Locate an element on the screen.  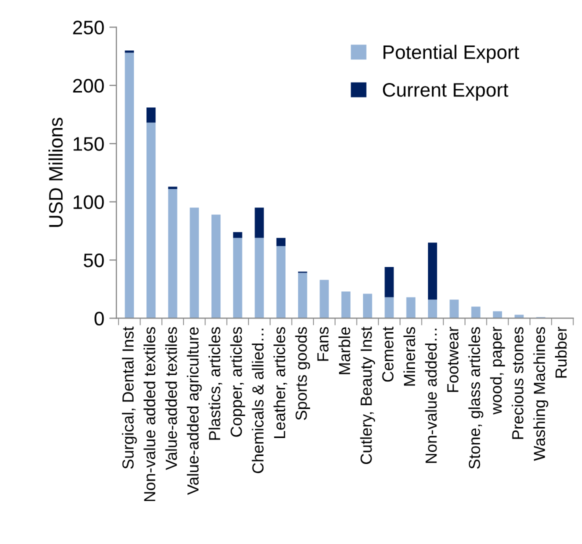
x-tick-label: Washing Machines is located at coordinates (540, 394).